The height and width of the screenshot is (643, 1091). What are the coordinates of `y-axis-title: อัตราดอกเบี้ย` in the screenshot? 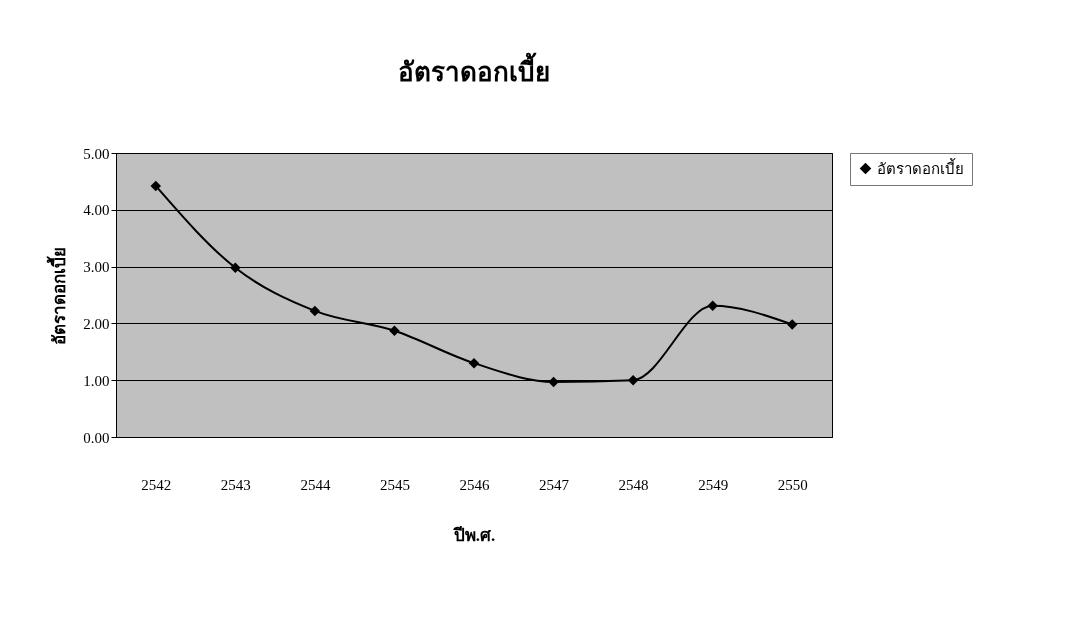 It's located at (58, 295).